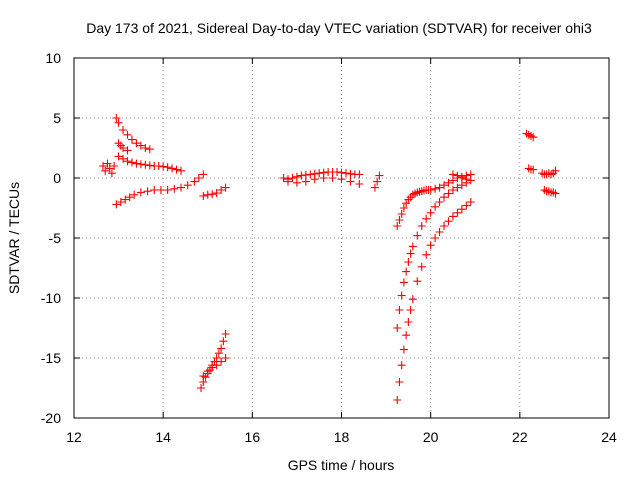  What do you see at coordinates (341, 465) in the screenshot?
I see `x-axis-label: GPS time / hours` at bounding box center [341, 465].